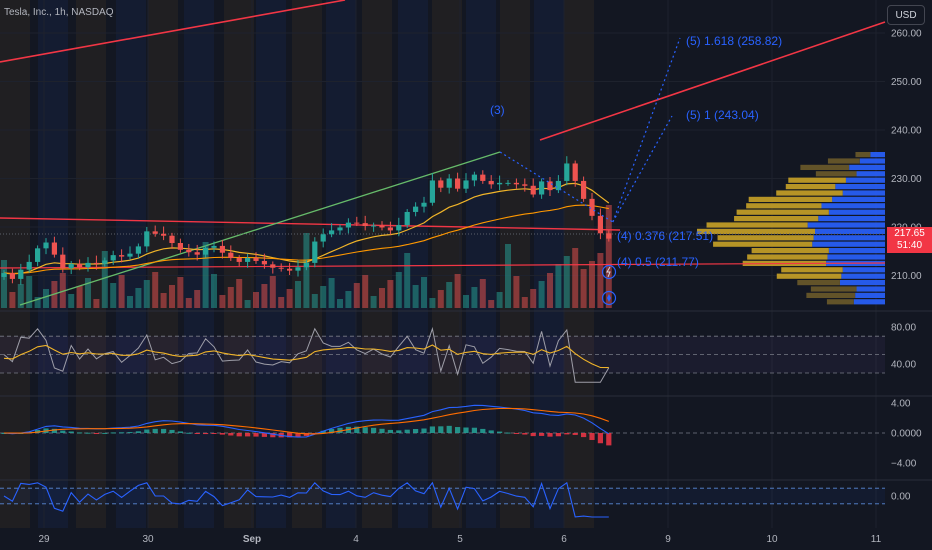 The height and width of the screenshot is (550, 932). What do you see at coordinates (306, 421) in the screenshot?
I see `macd-signal-line` at bounding box center [306, 421].